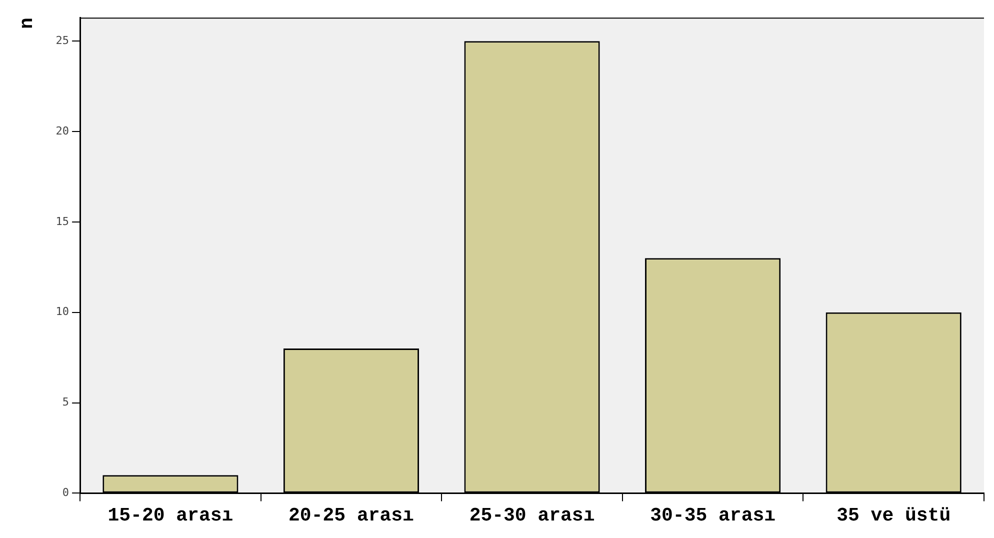 The width and height of the screenshot is (994, 538). I want to click on x-tick-label: 35 ve üstü, so click(893, 515).